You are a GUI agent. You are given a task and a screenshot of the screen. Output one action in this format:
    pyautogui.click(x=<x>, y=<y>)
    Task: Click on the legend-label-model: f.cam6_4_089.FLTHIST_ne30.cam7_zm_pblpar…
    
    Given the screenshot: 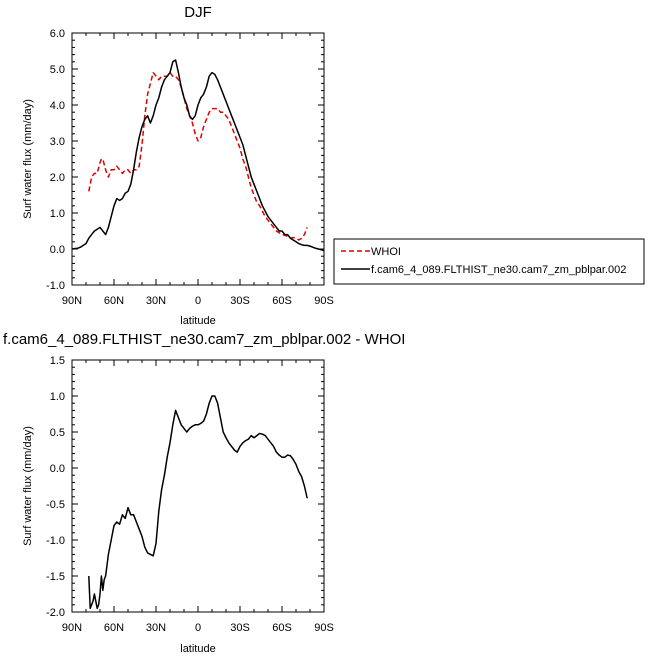 What is the action you would take?
    pyautogui.click(x=498, y=270)
    